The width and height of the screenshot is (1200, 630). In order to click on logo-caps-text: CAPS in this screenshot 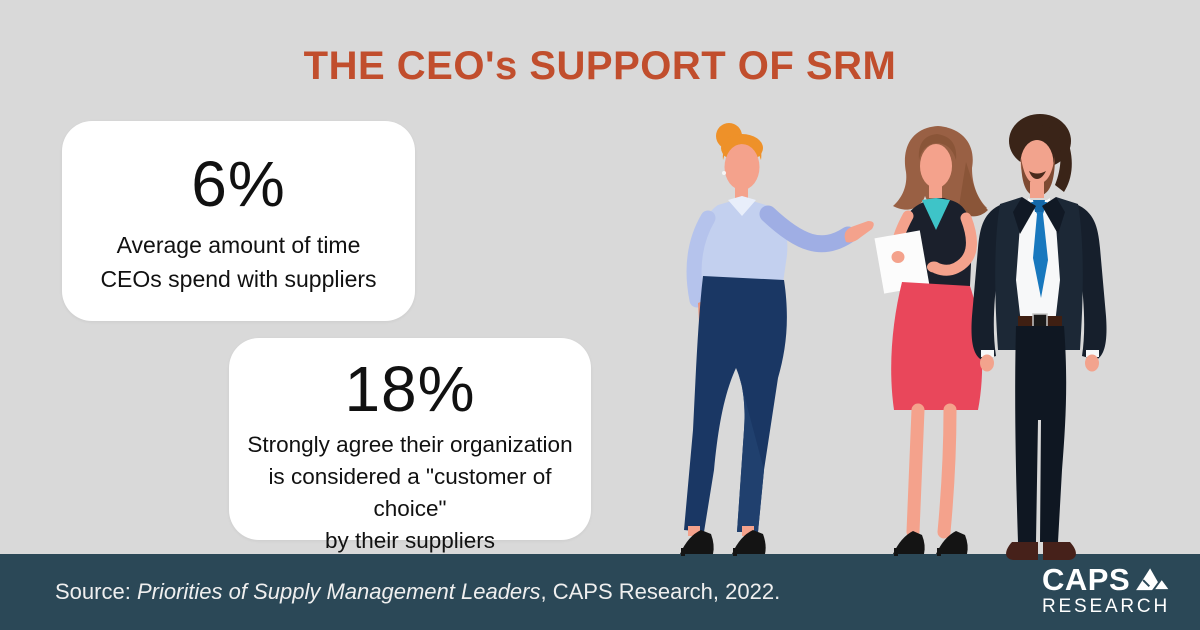, I will do `click(1086, 579)`.